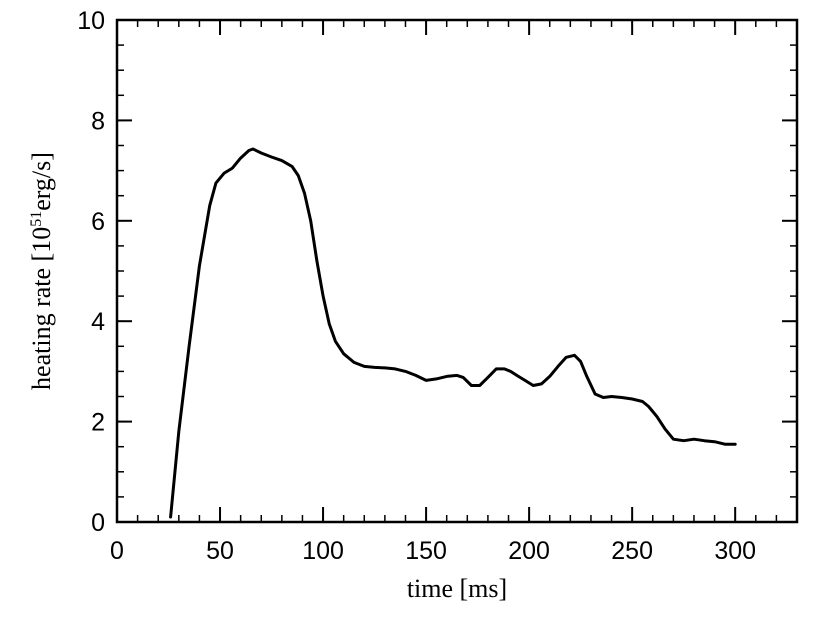 The width and height of the screenshot is (830, 618). I want to click on x-tick-label: 50, so click(220, 551).